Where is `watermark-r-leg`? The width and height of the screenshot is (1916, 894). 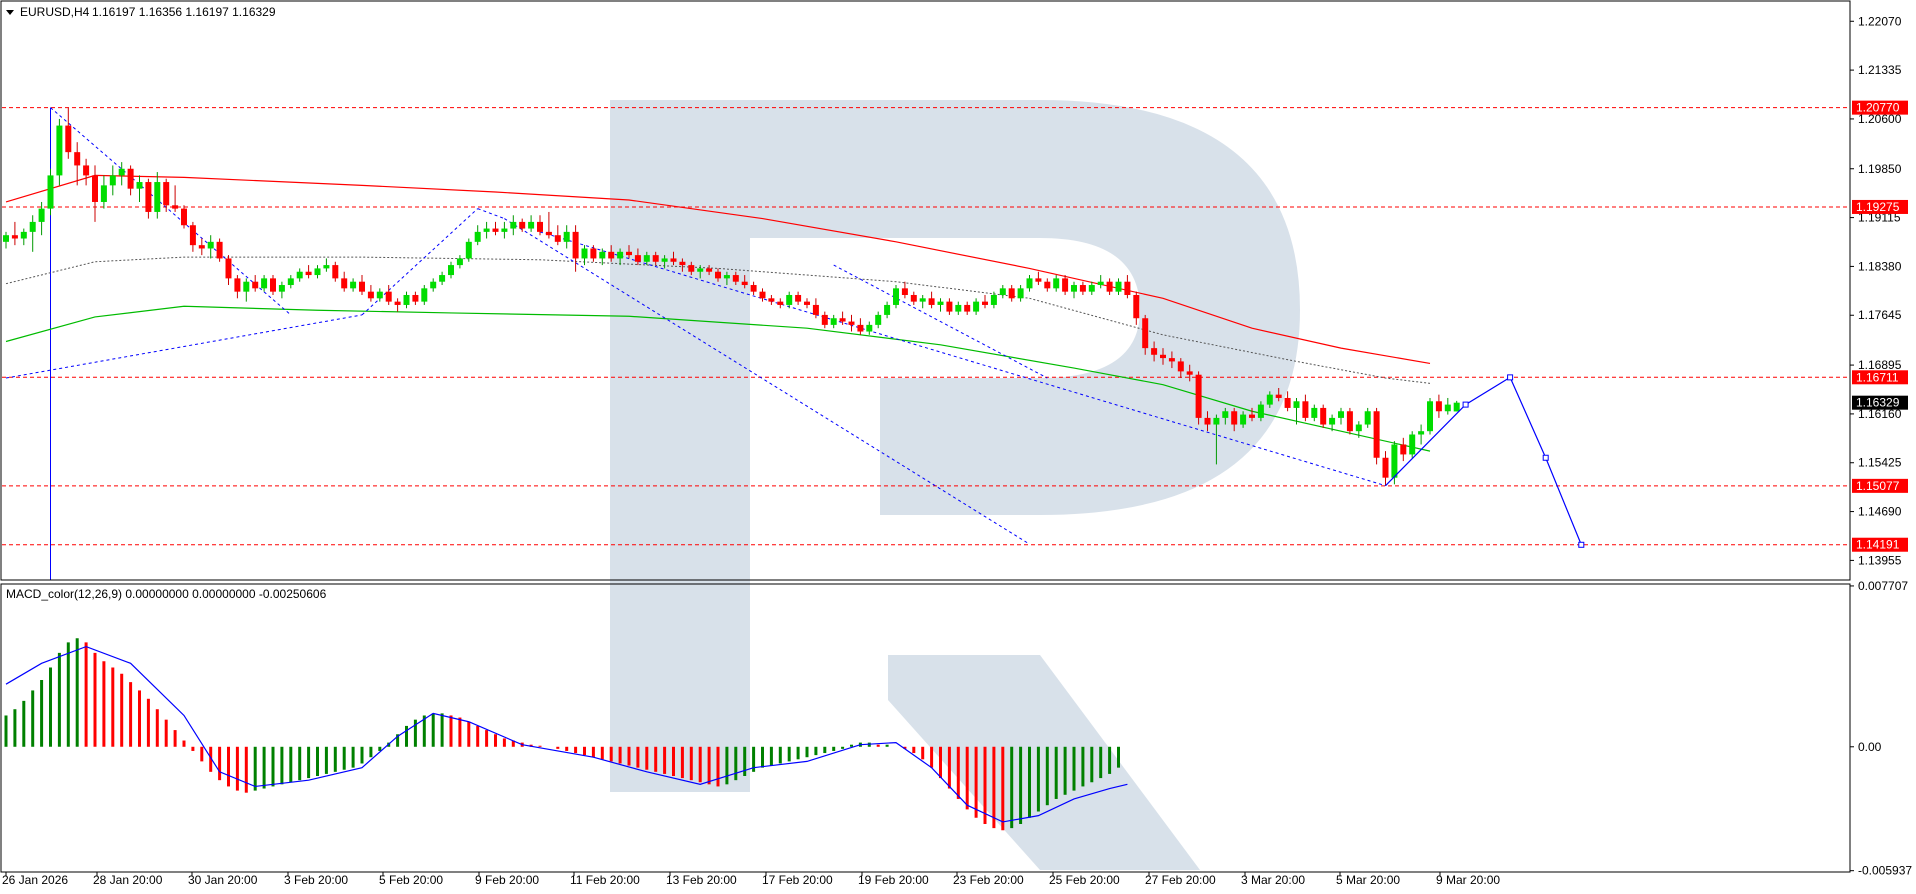
watermark-r-leg is located at coordinates (1044, 762).